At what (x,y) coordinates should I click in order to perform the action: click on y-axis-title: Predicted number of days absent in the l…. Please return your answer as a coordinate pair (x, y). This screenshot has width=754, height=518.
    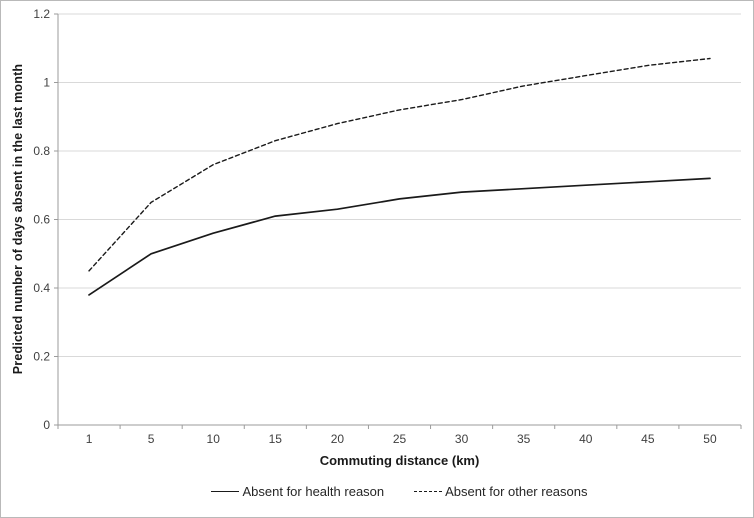
    Looking at the image, I should click on (18, 219).